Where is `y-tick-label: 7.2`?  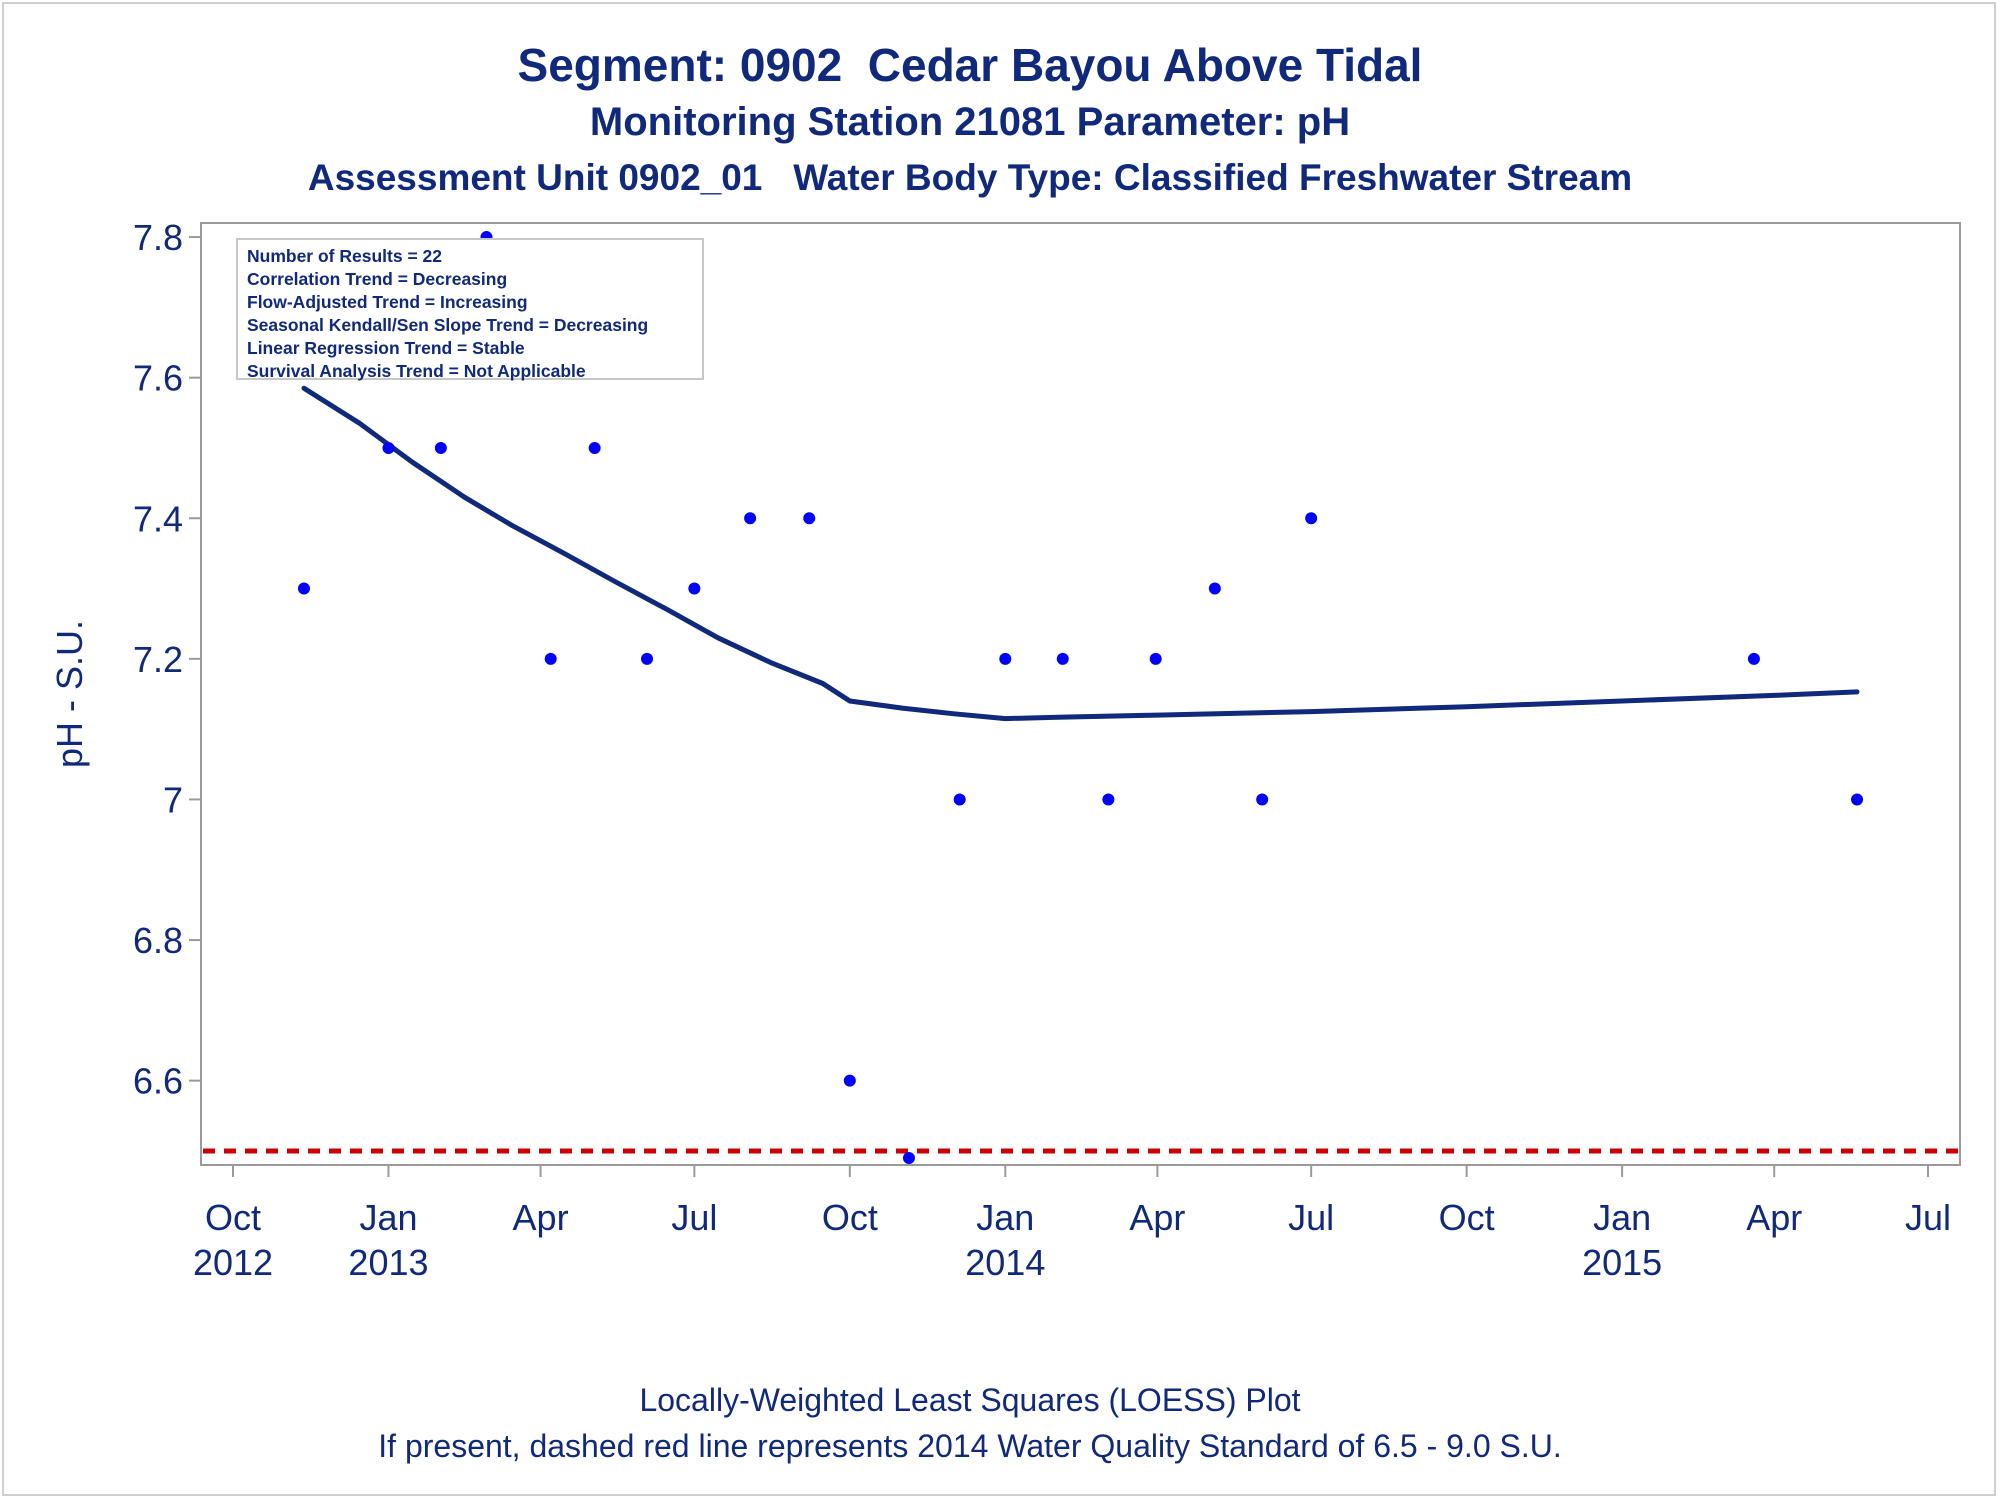 y-tick-label: 7.2 is located at coordinates (158, 659).